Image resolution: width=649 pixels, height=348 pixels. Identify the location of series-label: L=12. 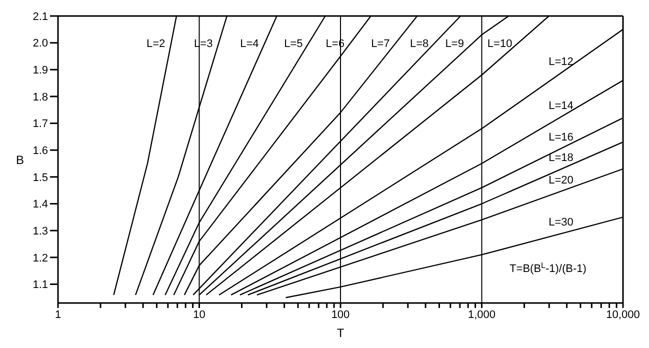
(561, 62).